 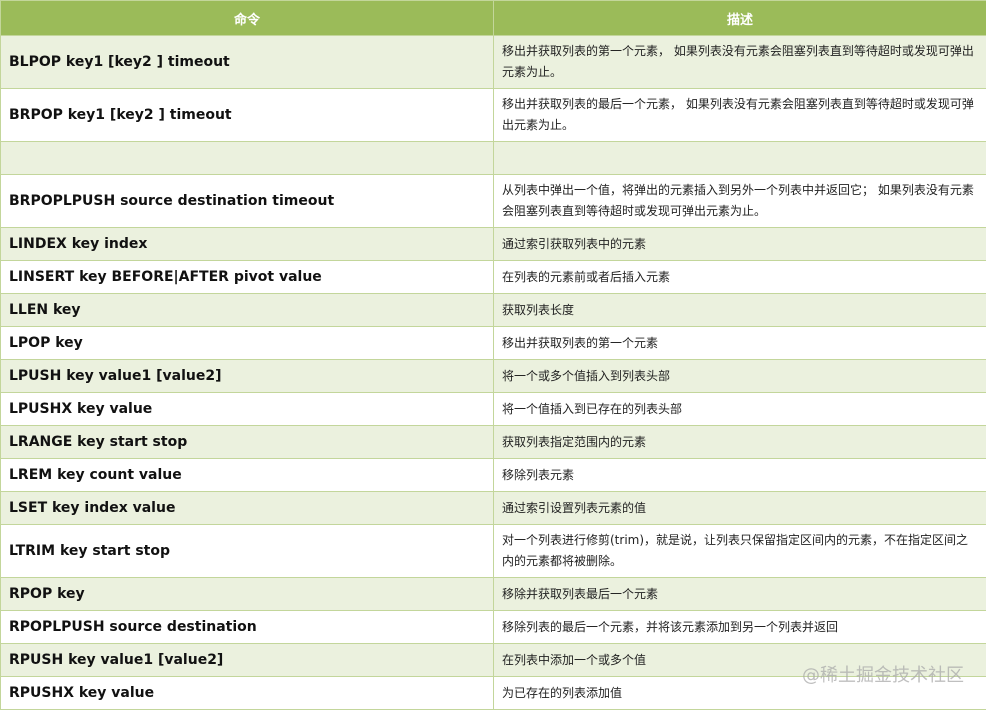 What do you see at coordinates (247, 244) in the screenshot?
I see `command-cell: LINDEX key index` at bounding box center [247, 244].